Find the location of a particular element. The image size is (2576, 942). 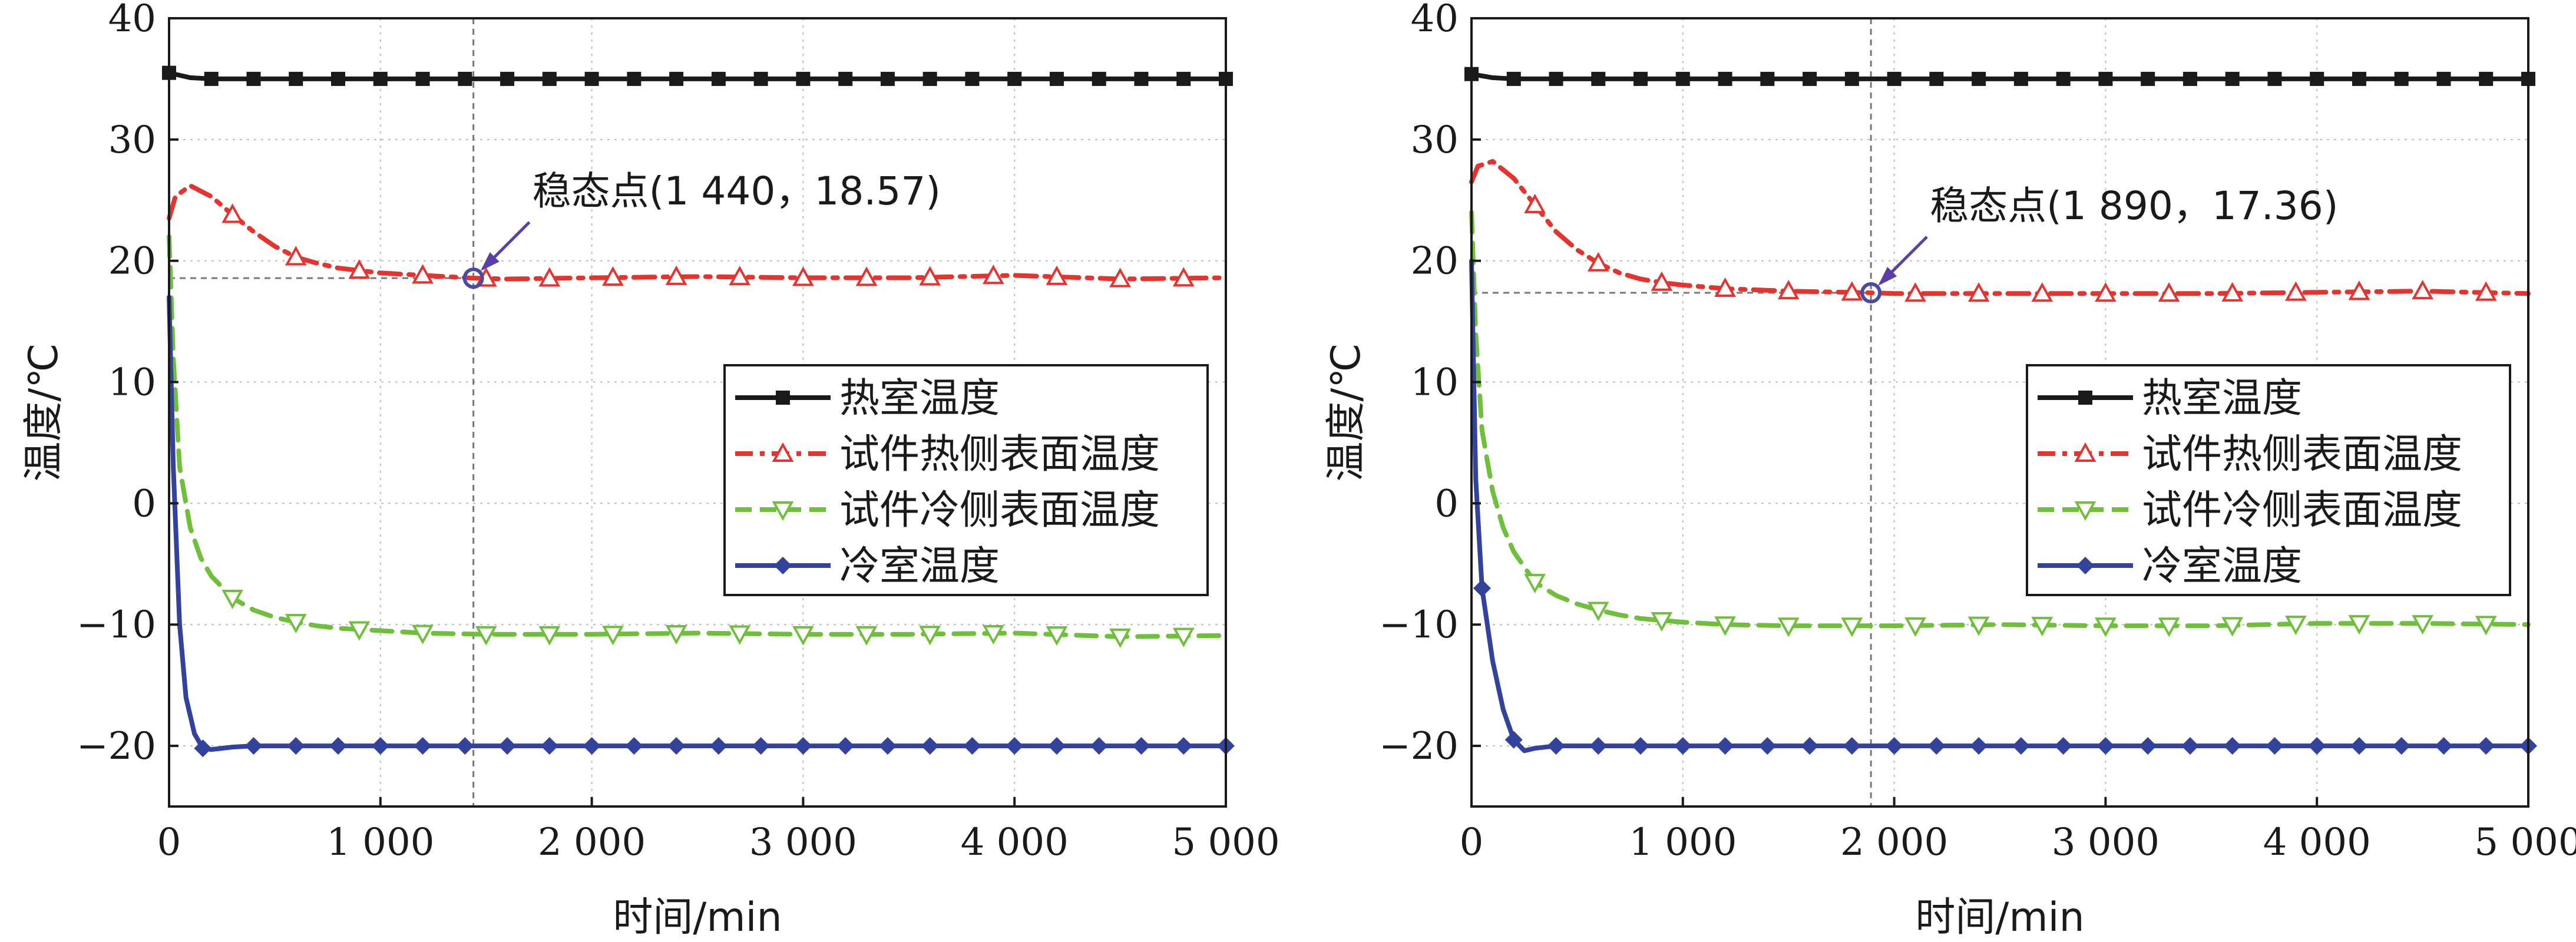

y-tick-label: 30 is located at coordinates (1435, 140).